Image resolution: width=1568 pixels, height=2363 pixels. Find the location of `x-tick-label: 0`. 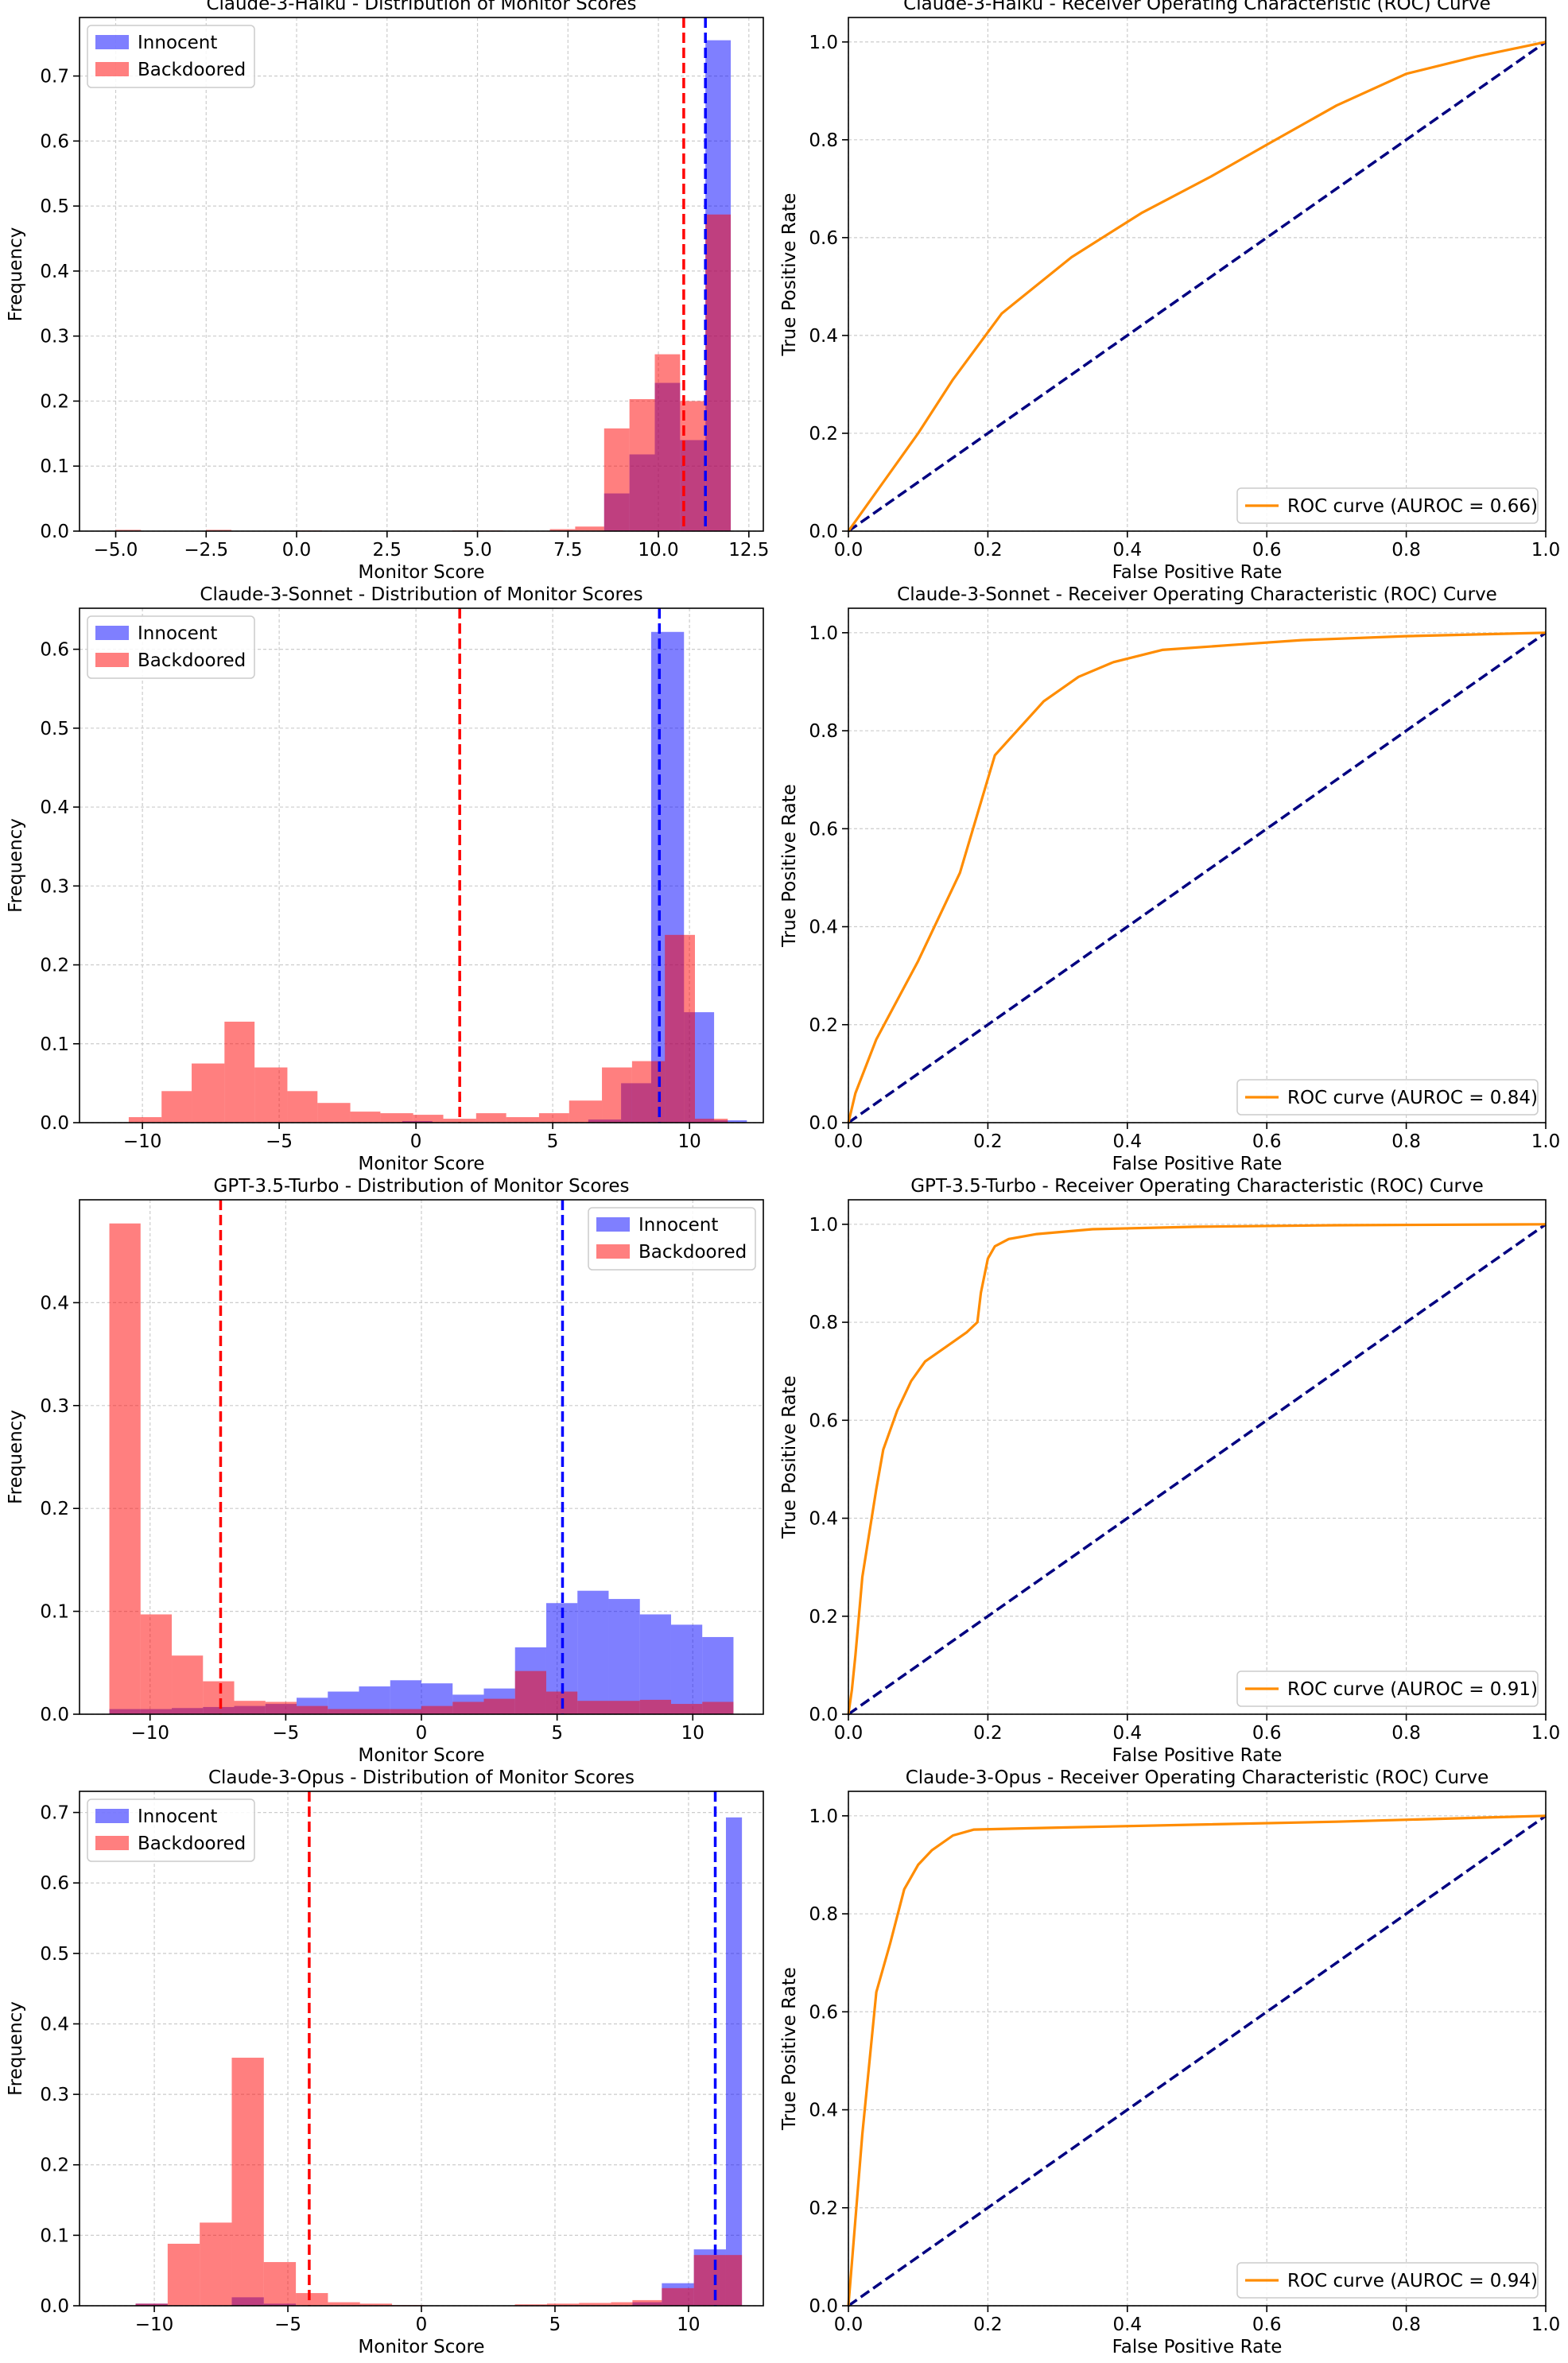

x-tick-label: 0 is located at coordinates (422, 1733).